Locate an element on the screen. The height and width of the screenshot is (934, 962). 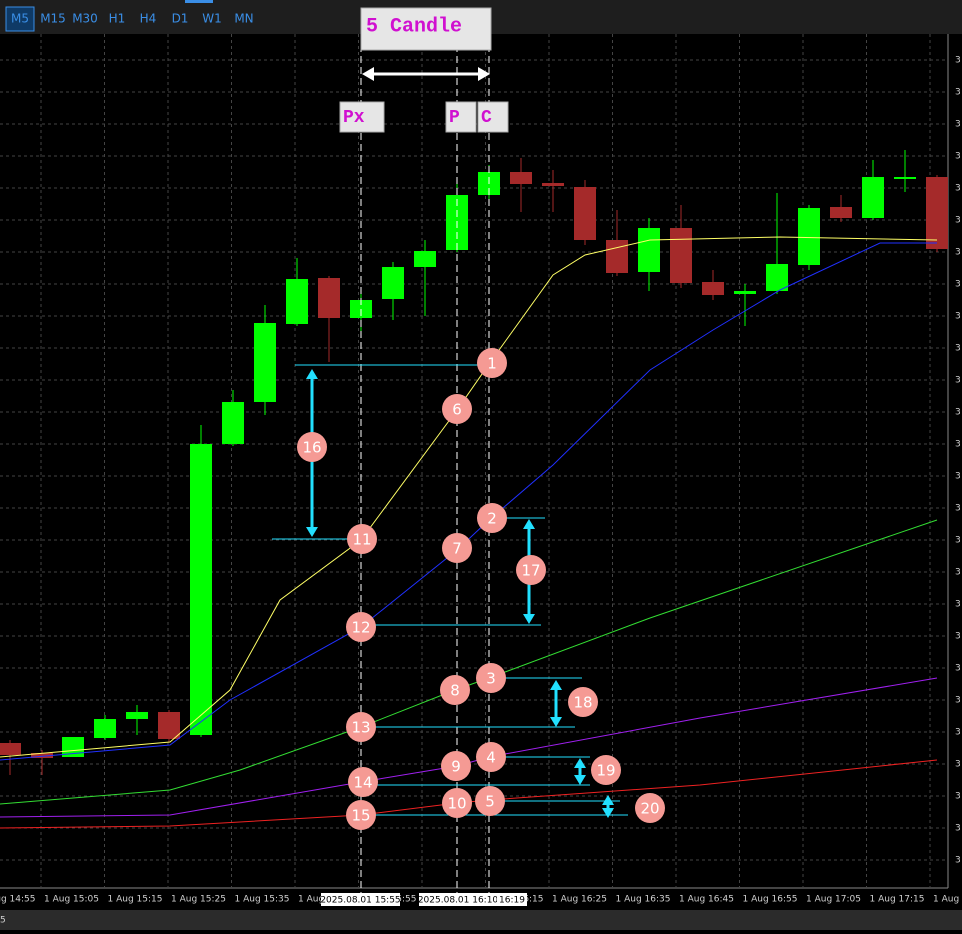
point-label: 8 is located at coordinates (455, 691).